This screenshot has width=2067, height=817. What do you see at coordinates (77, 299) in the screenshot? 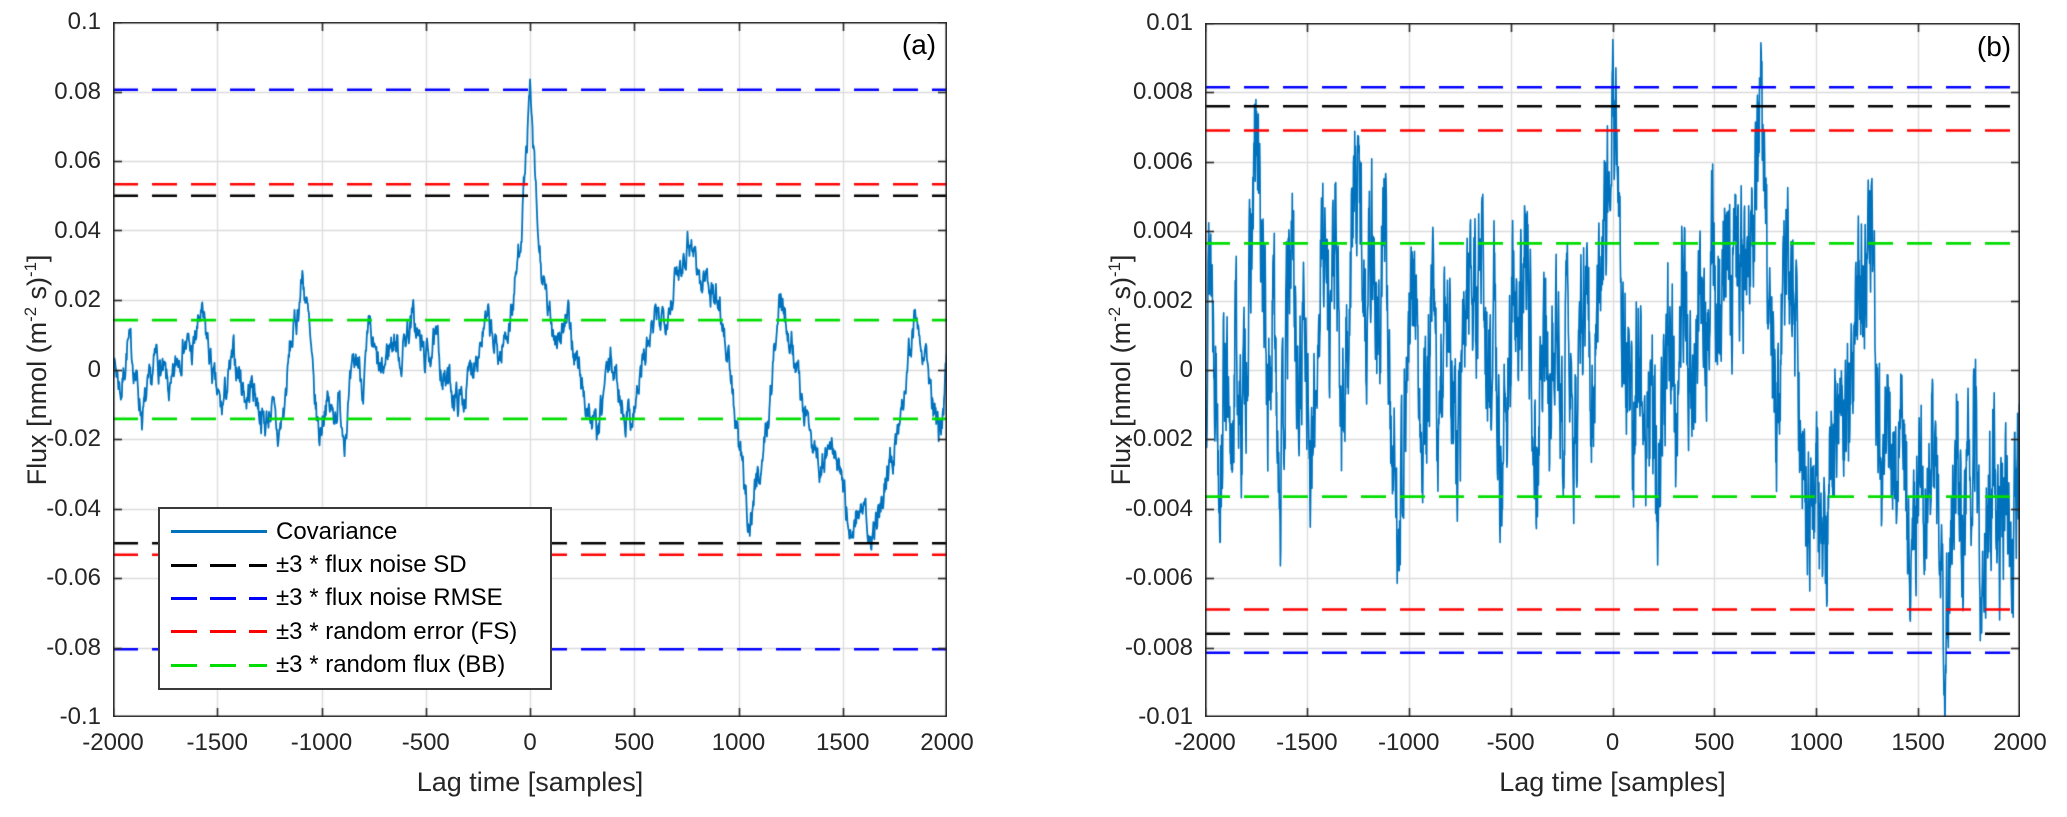
I see `y-tick-label: 0.02` at bounding box center [77, 299].